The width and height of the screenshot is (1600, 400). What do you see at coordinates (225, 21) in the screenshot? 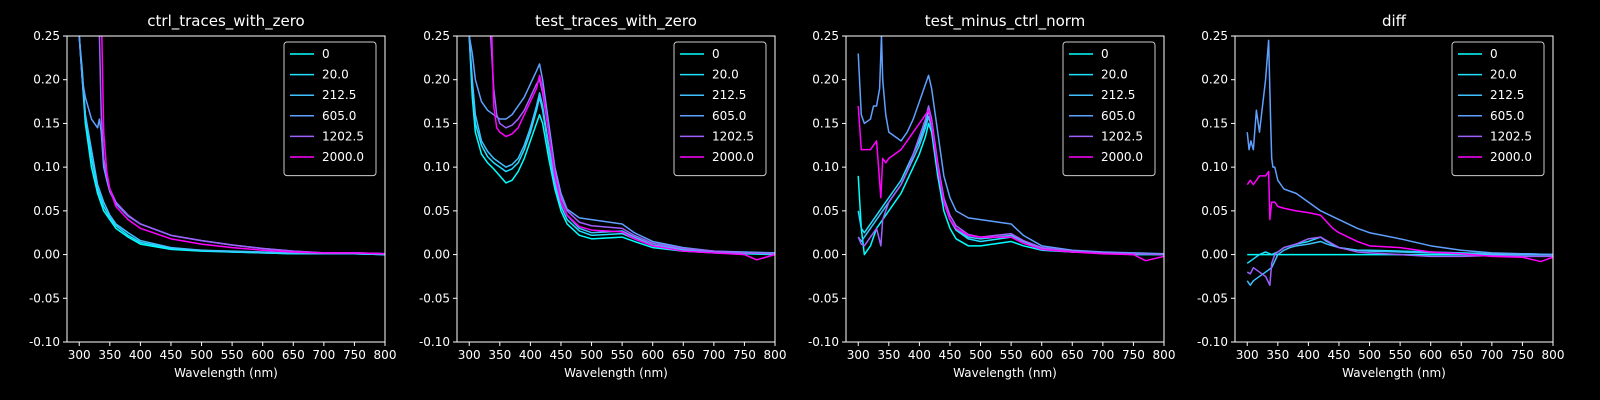
I see `chart-title: ctrl_traces_with_zero` at bounding box center [225, 21].